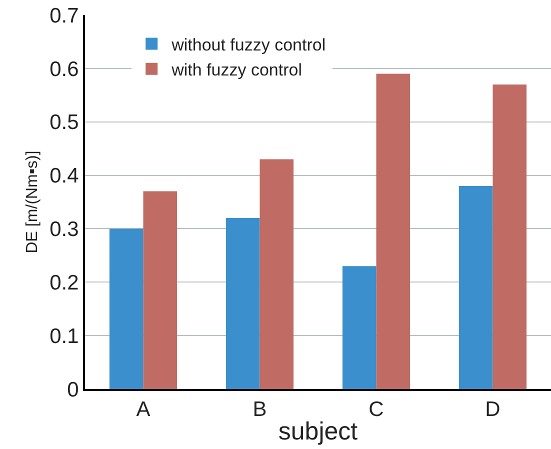  What do you see at coordinates (32, 202) in the screenshot?
I see `y-axis-title: DE [m/(Nm▪s)]` at bounding box center [32, 202].